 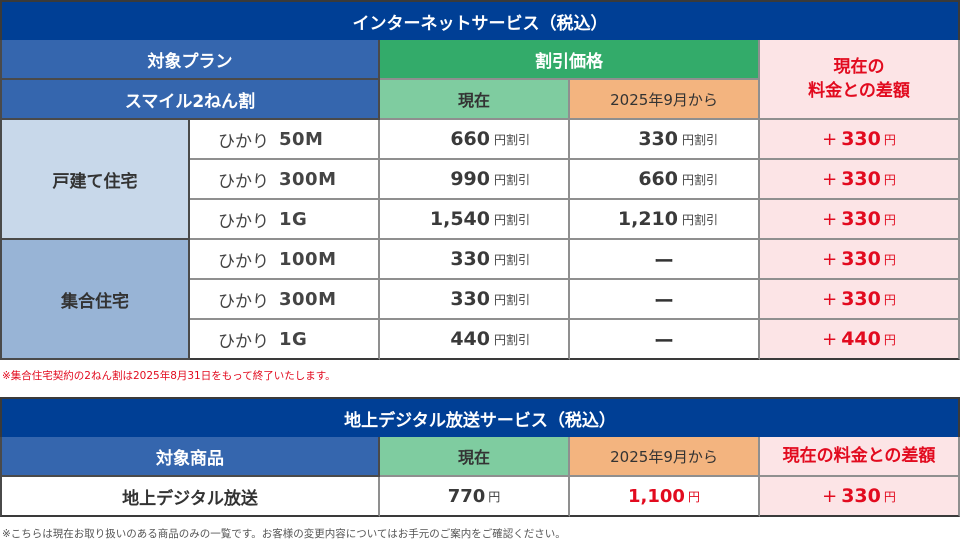 What do you see at coordinates (190, 100) in the screenshot?
I see `header-campaign: スマイル2ねん割` at bounding box center [190, 100].